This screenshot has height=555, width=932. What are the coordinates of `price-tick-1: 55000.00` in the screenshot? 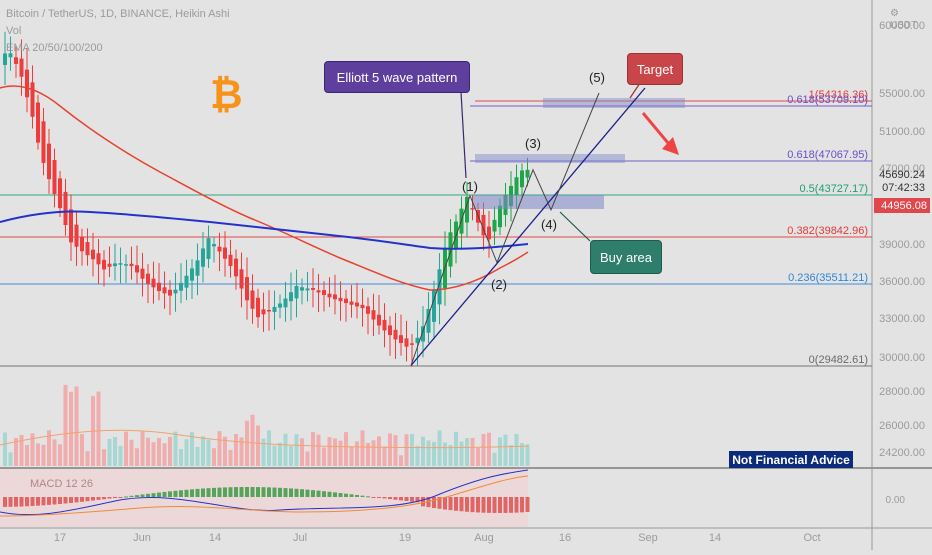 It's located at (902, 94).